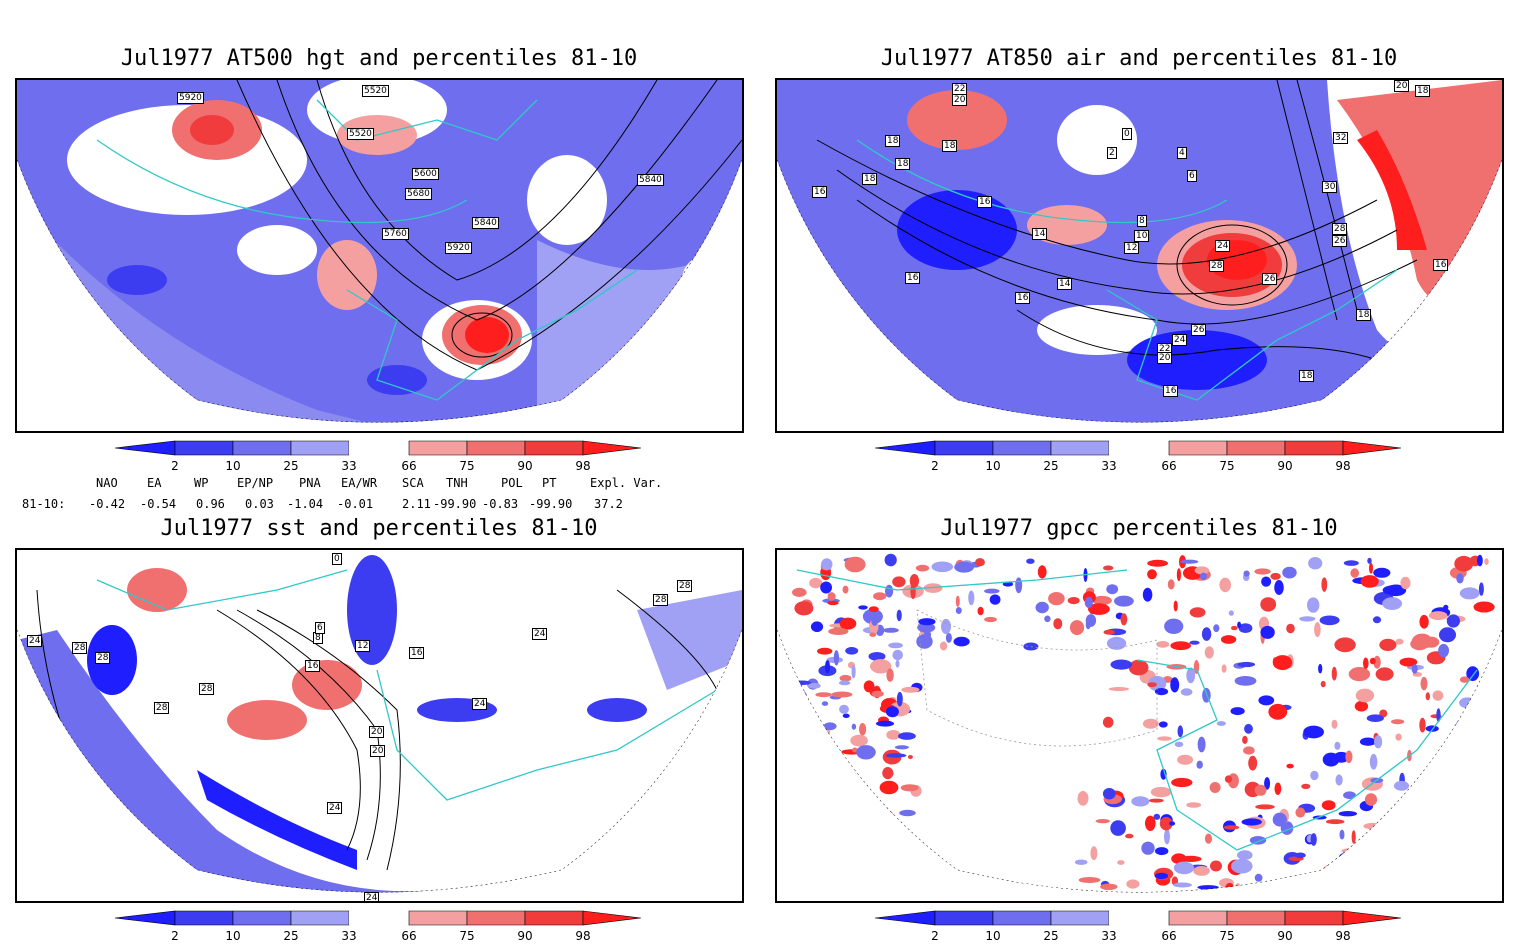  I want to click on contour-label: 12, so click(1132, 248).